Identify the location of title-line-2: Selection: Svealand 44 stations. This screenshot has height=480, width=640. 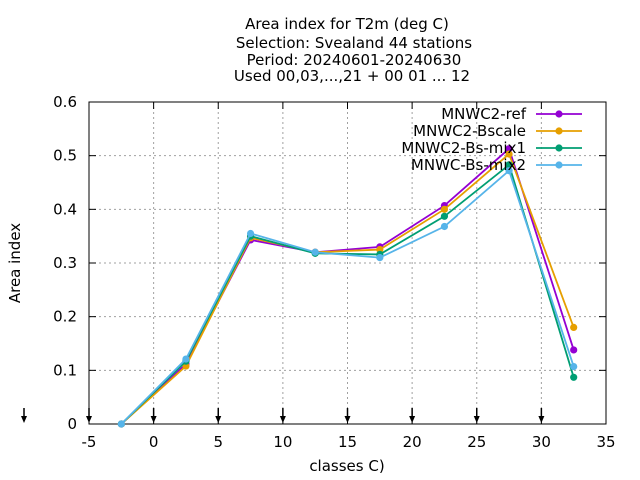
(354, 43).